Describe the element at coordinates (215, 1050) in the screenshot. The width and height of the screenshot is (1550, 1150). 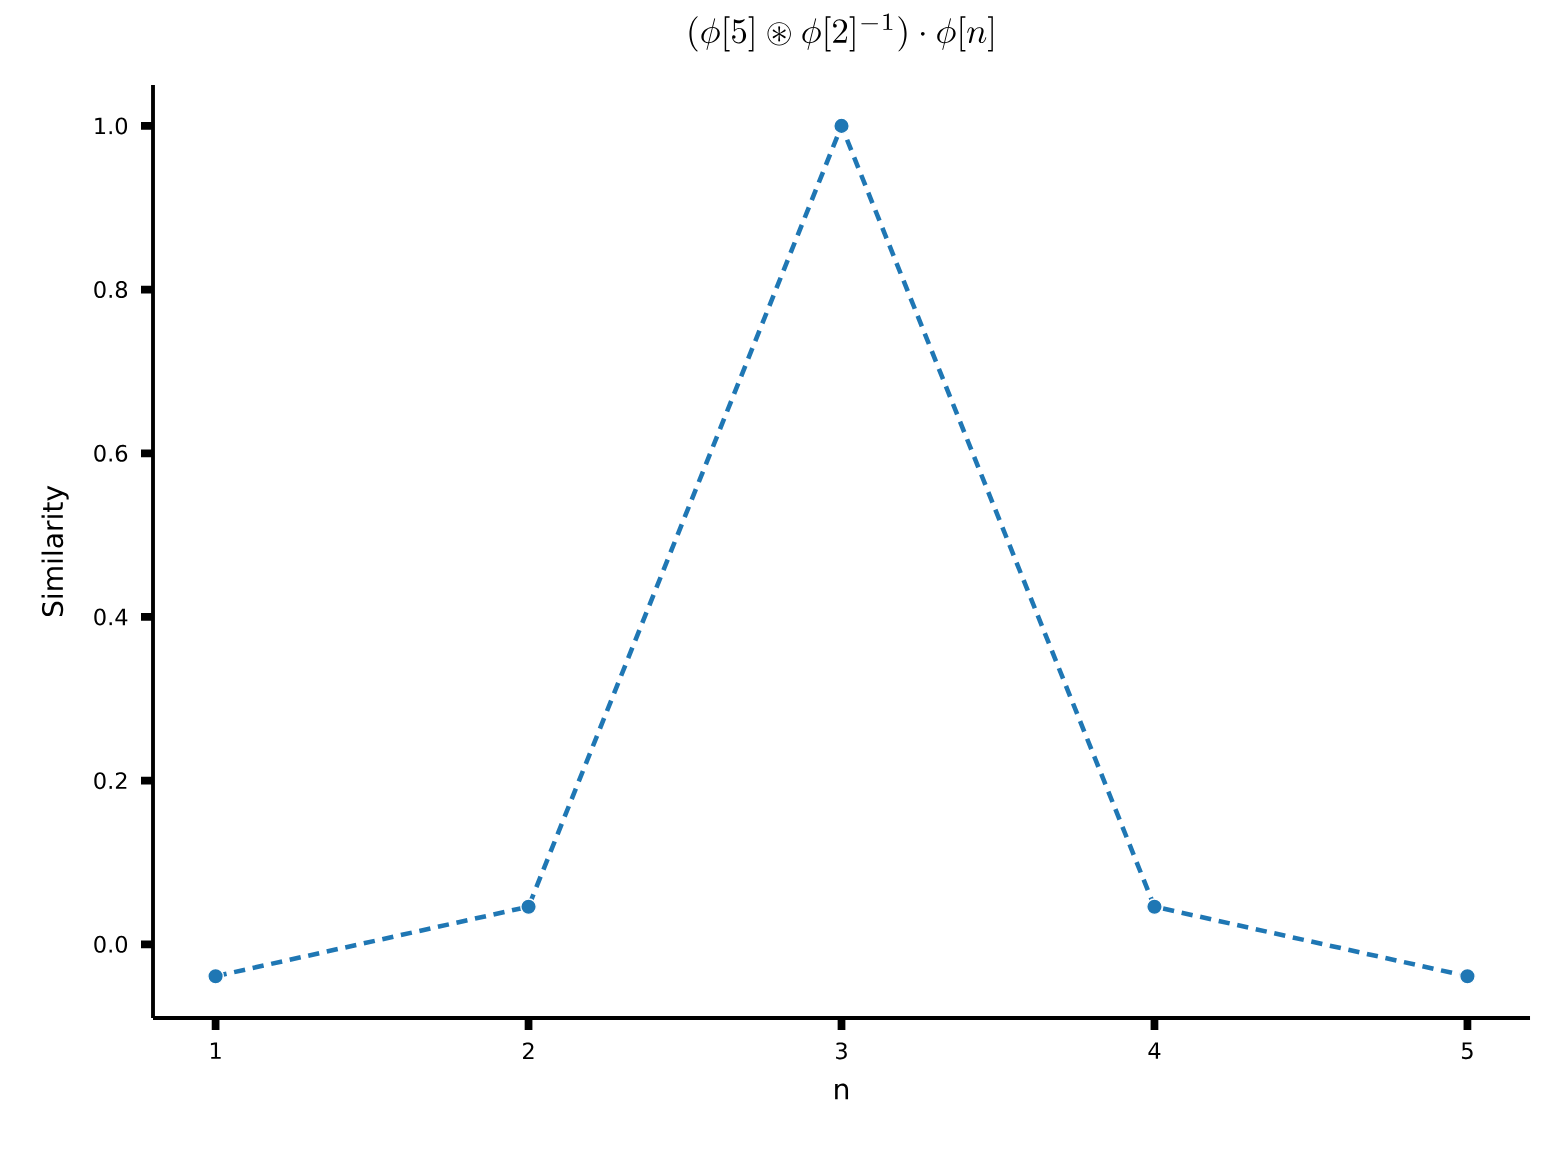
I see `x-tick-label: 1` at that location.